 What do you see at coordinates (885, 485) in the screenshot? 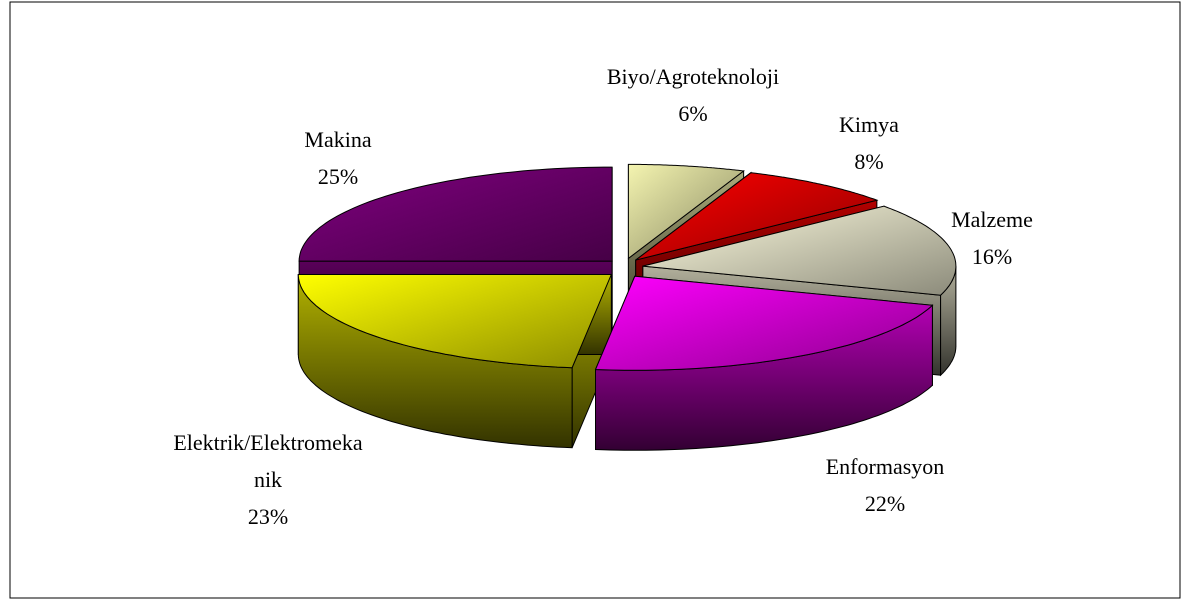
I see `data-label: Enformasyon 22%` at bounding box center [885, 485].